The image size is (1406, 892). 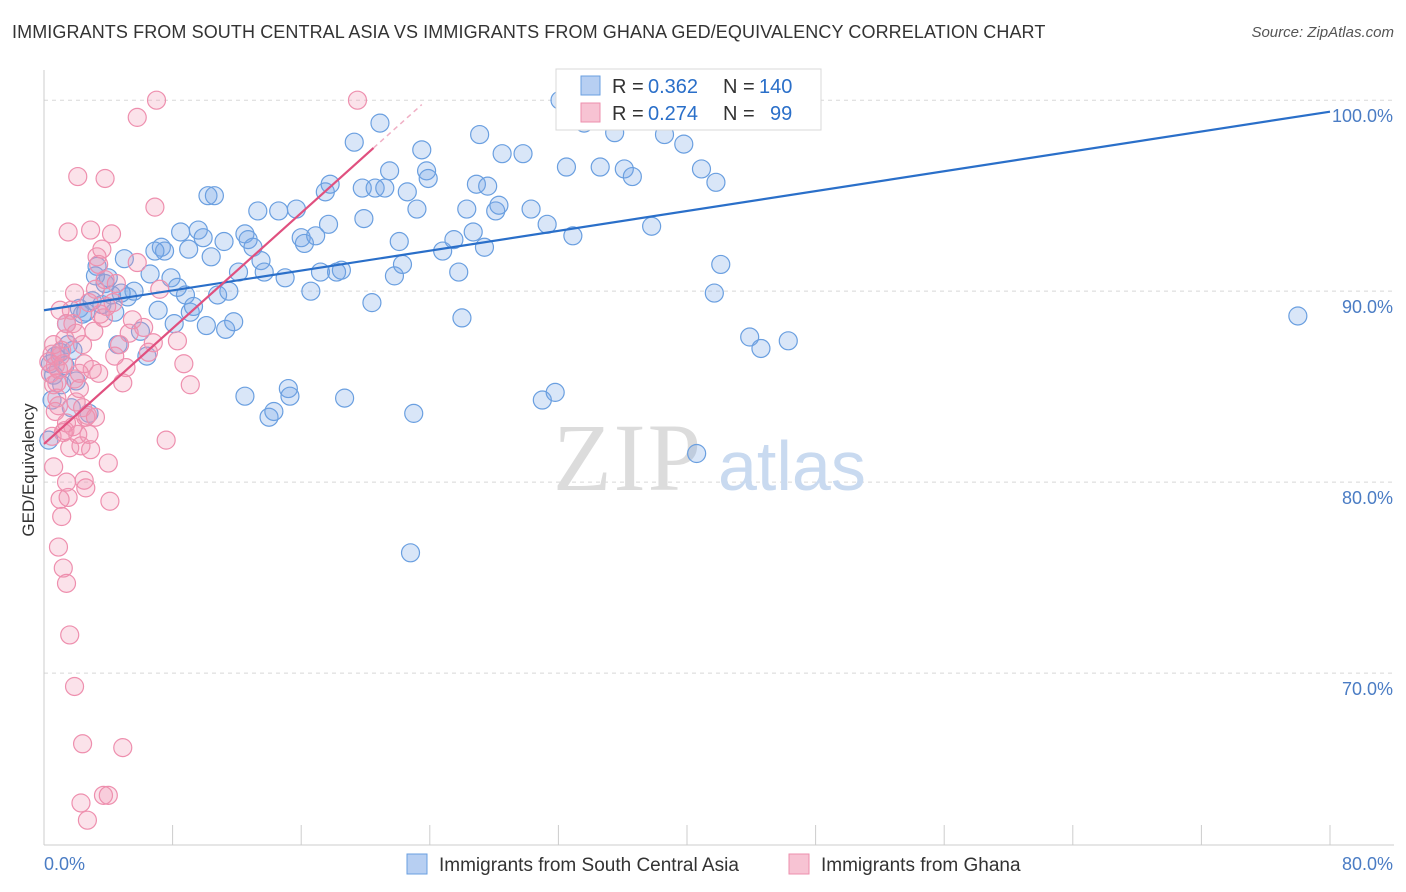 I want to click on legend-swatch-pink, so click(x=590, y=112).